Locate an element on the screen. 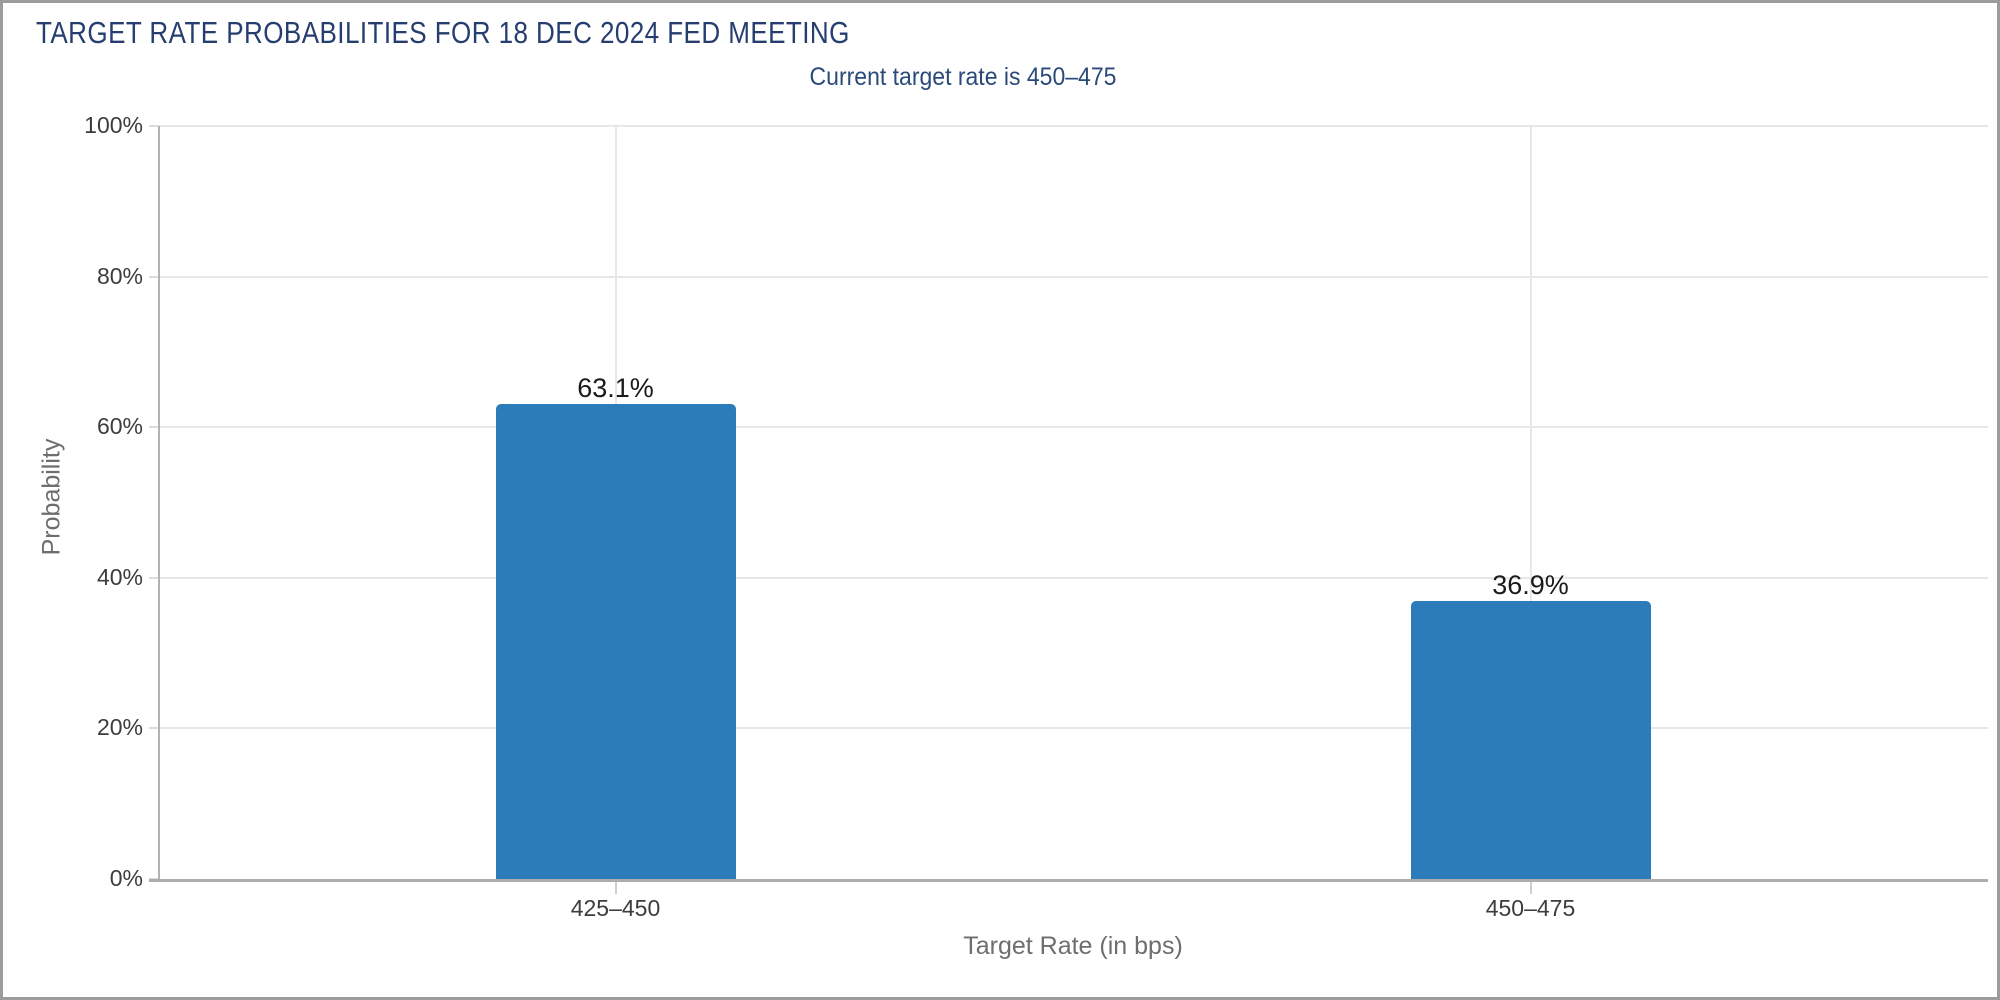 This screenshot has width=2000, height=1000. x-axis-line is located at coordinates (1068, 880).